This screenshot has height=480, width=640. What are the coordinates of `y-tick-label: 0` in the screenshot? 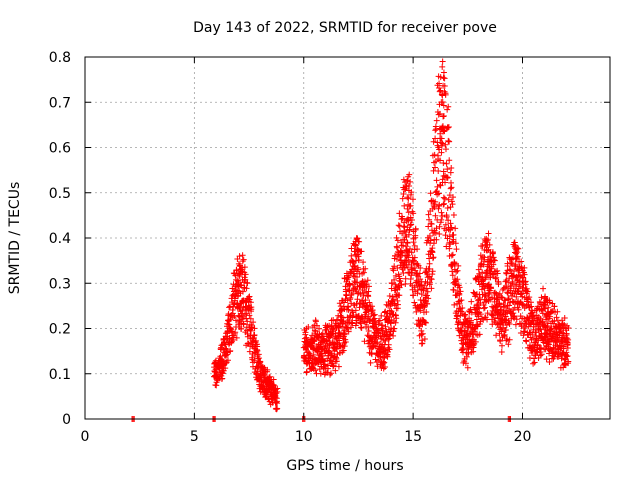 It's located at (66, 420).